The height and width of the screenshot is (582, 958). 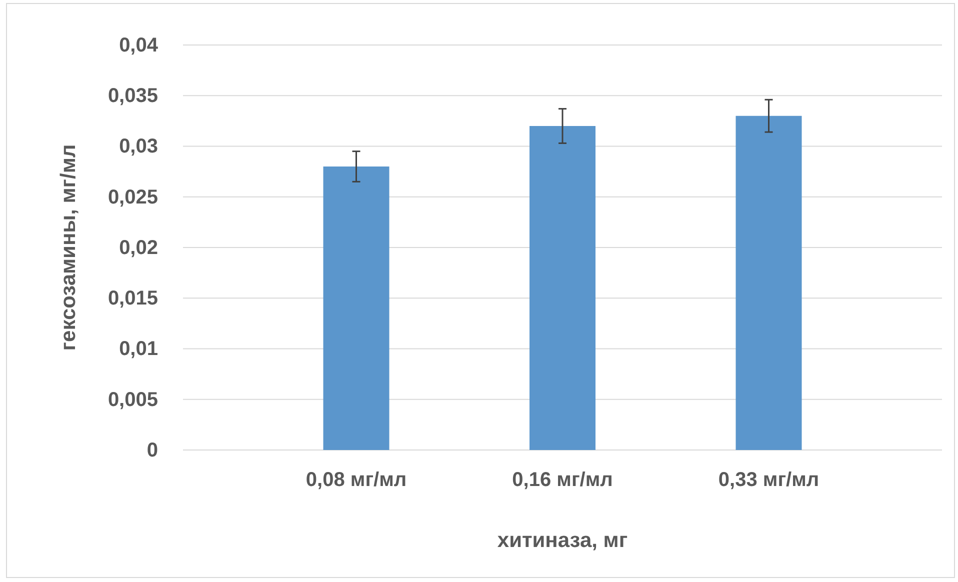 What do you see at coordinates (152, 450) in the screenshot?
I see `y-tick-label: 0` at bounding box center [152, 450].